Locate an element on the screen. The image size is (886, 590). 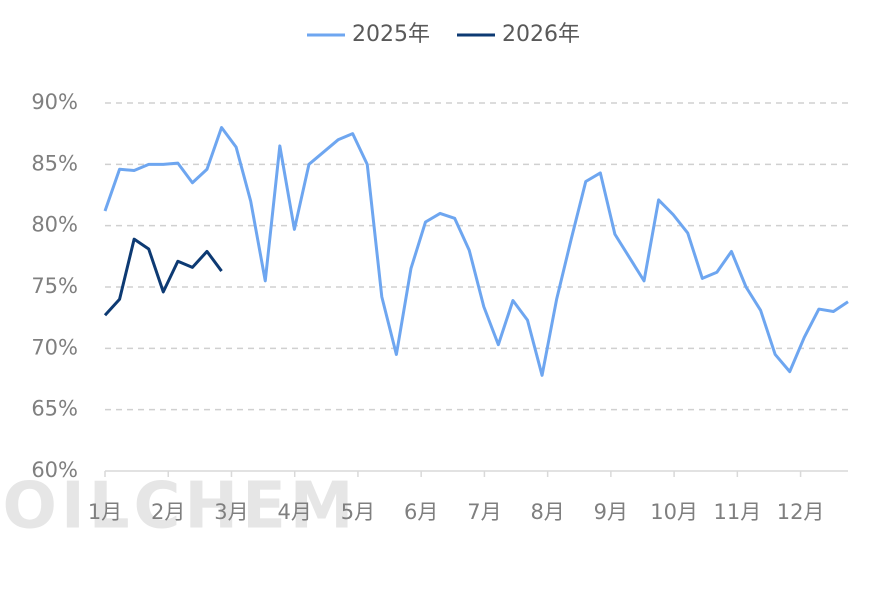
x-tick-label: 10月 is located at coordinates (674, 512).